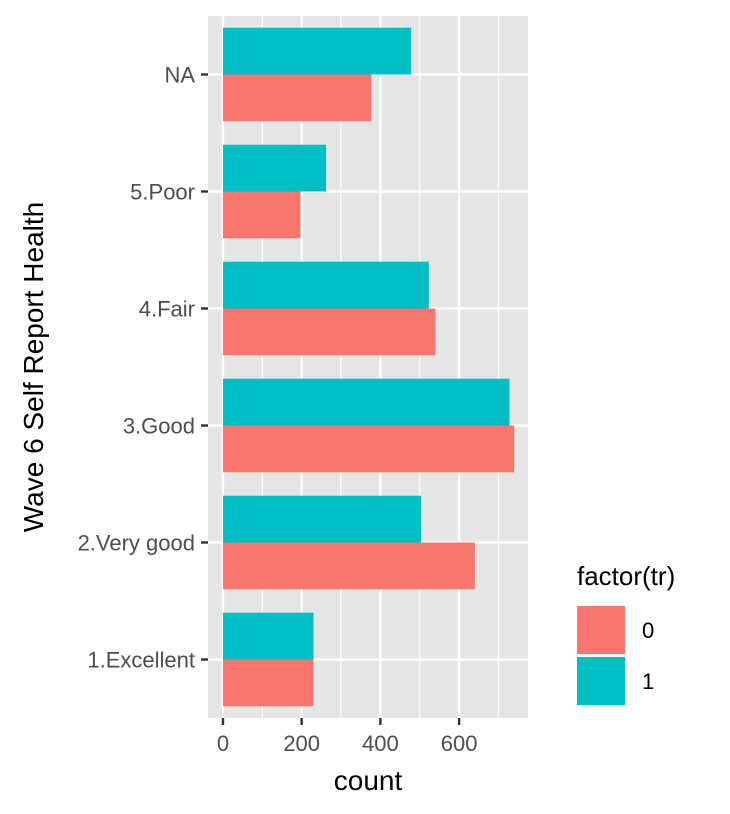  I want to click on y-tick-label: 5.Poor, so click(162, 192).